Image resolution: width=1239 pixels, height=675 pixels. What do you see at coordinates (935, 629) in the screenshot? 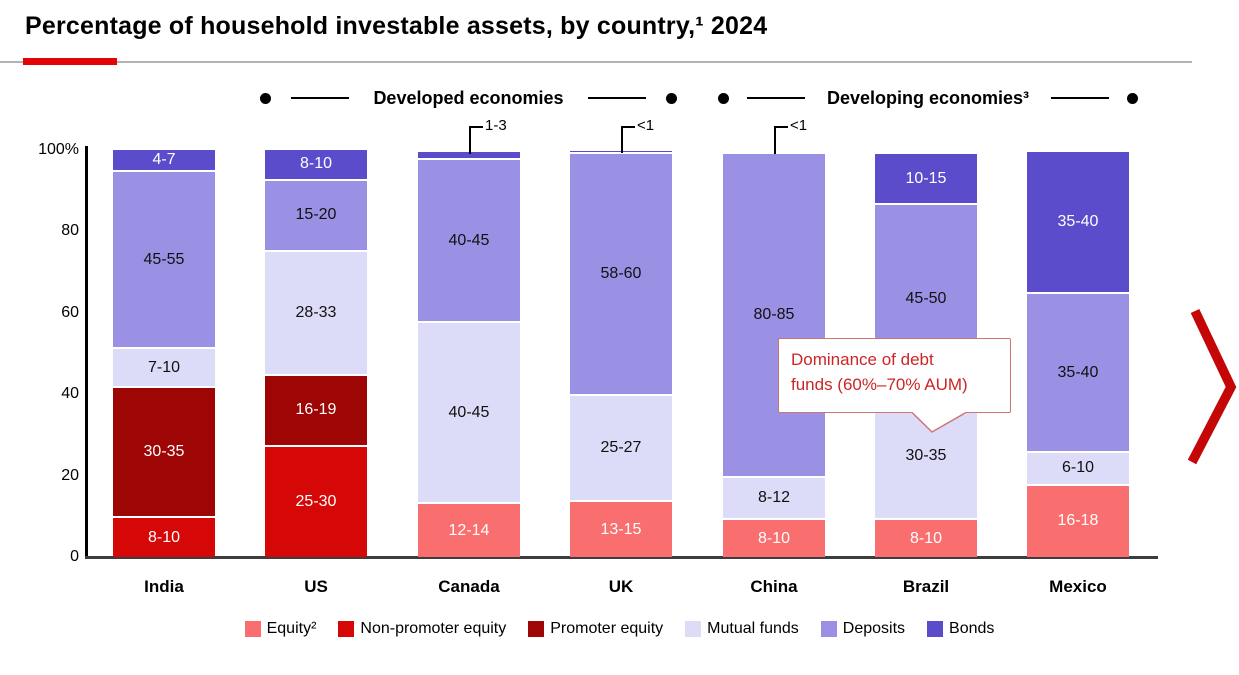
I see `legend-swatch-bonds` at bounding box center [935, 629].